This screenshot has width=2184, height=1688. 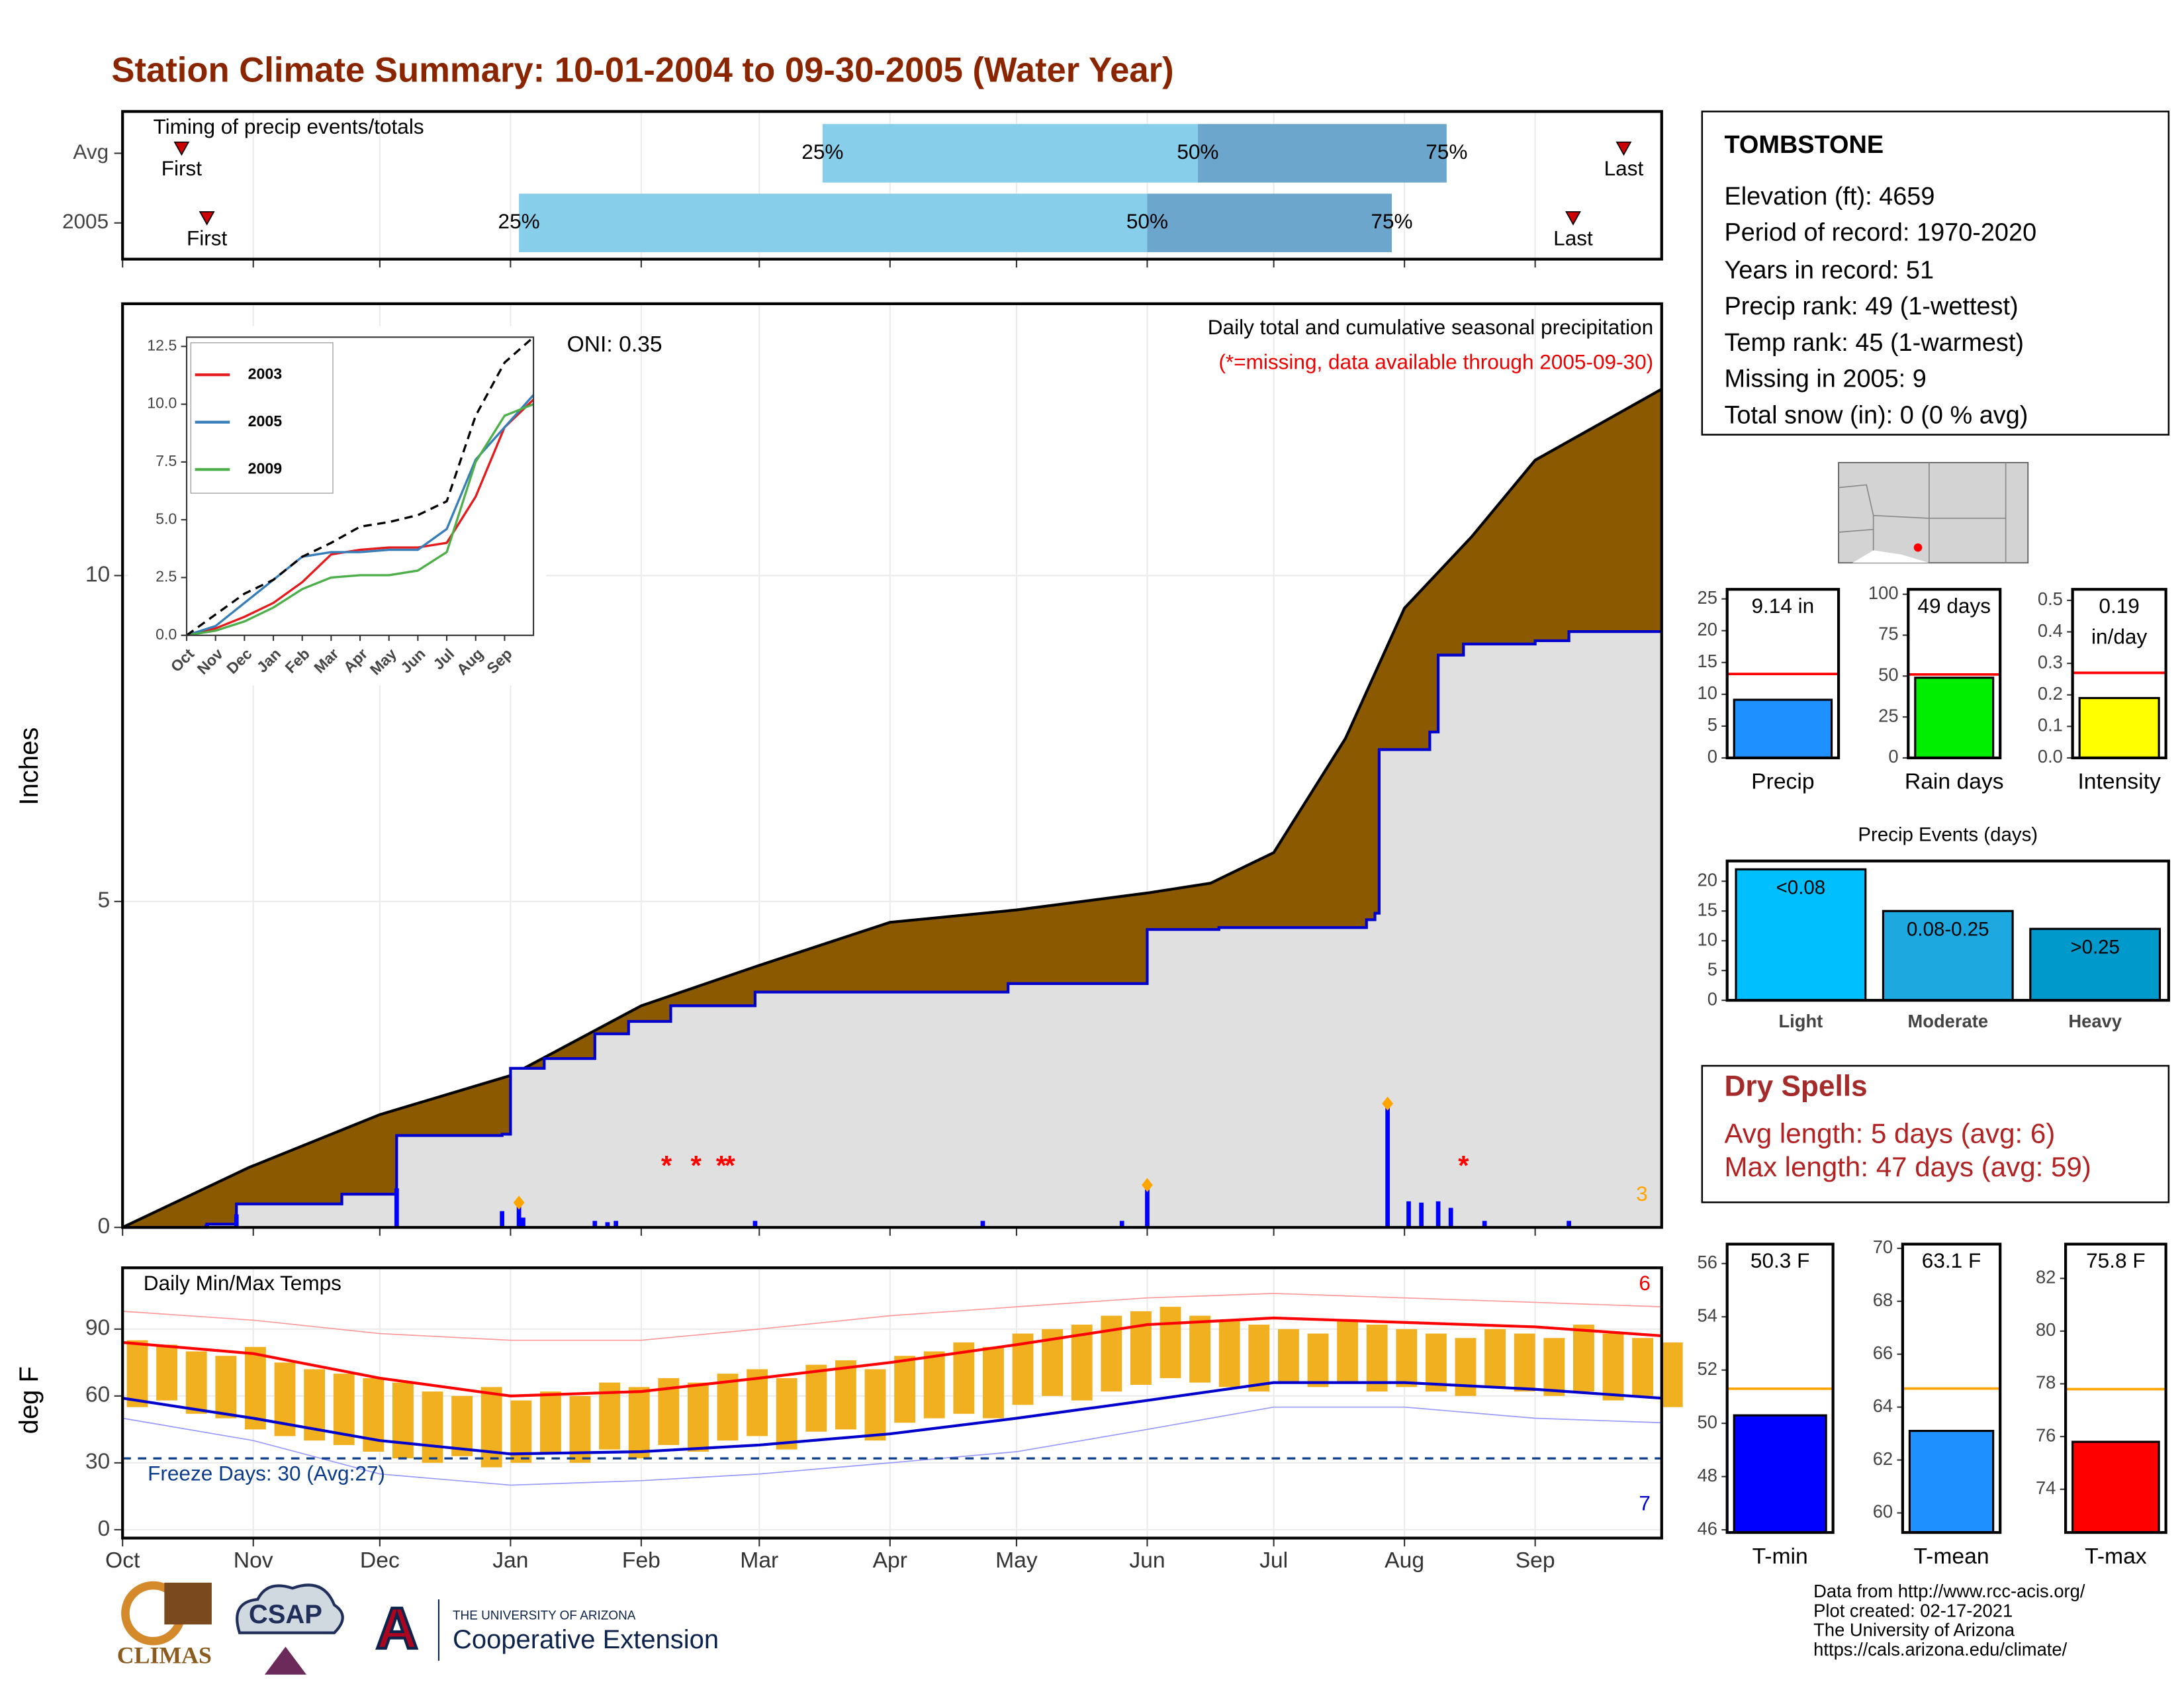 What do you see at coordinates (519, 221) in the screenshot?
I see `quartile-label: 25%` at bounding box center [519, 221].